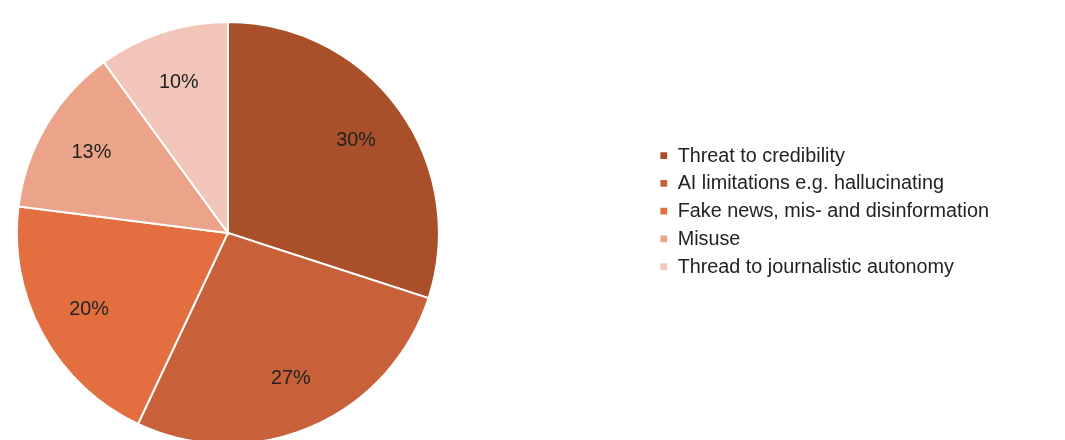 This screenshot has width=1065, height=440. Describe the element at coordinates (815, 265) in the screenshot. I see `legend-label: Thread to journalistic autonomy` at that location.